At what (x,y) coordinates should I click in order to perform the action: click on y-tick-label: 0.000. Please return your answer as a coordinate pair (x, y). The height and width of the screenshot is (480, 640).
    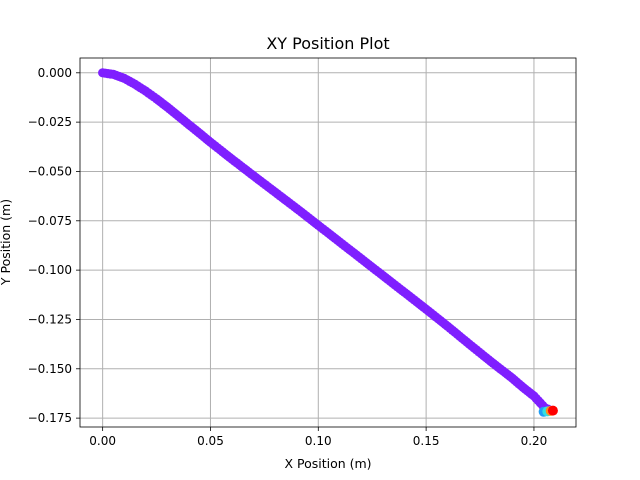
    Looking at the image, I should click on (55, 73).